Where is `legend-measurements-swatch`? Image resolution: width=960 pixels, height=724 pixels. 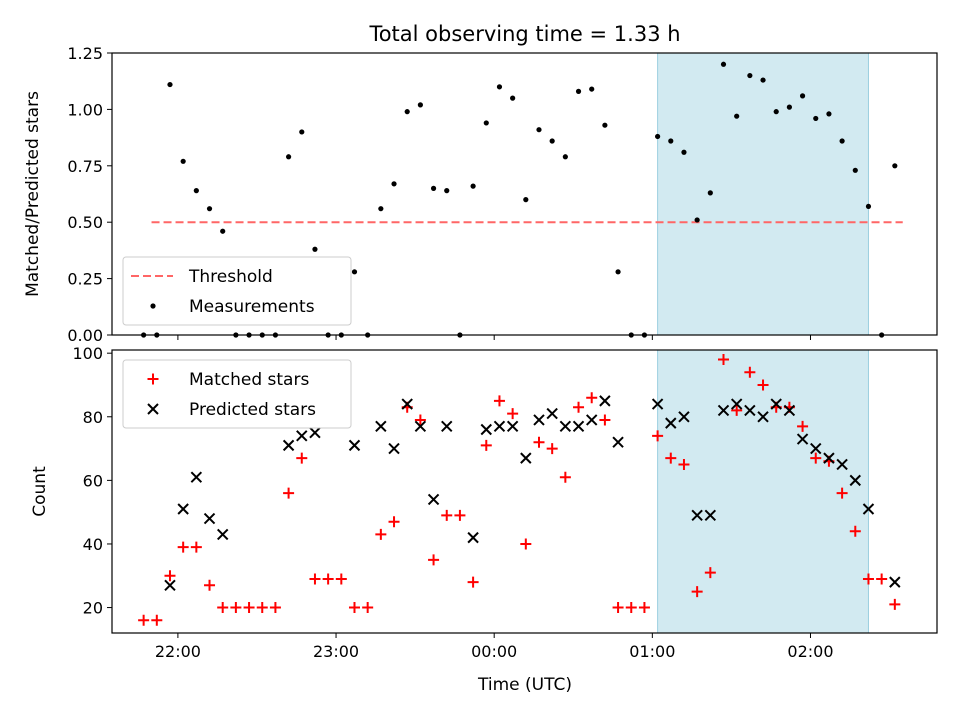 legend-measurements-swatch is located at coordinates (153, 306).